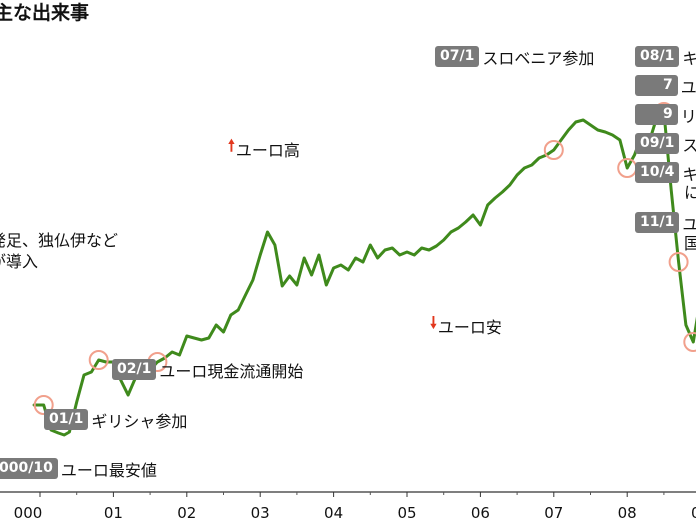  What do you see at coordinates (28, 513) in the screenshot?
I see `x-tick-label: 000` at bounding box center [28, 513].